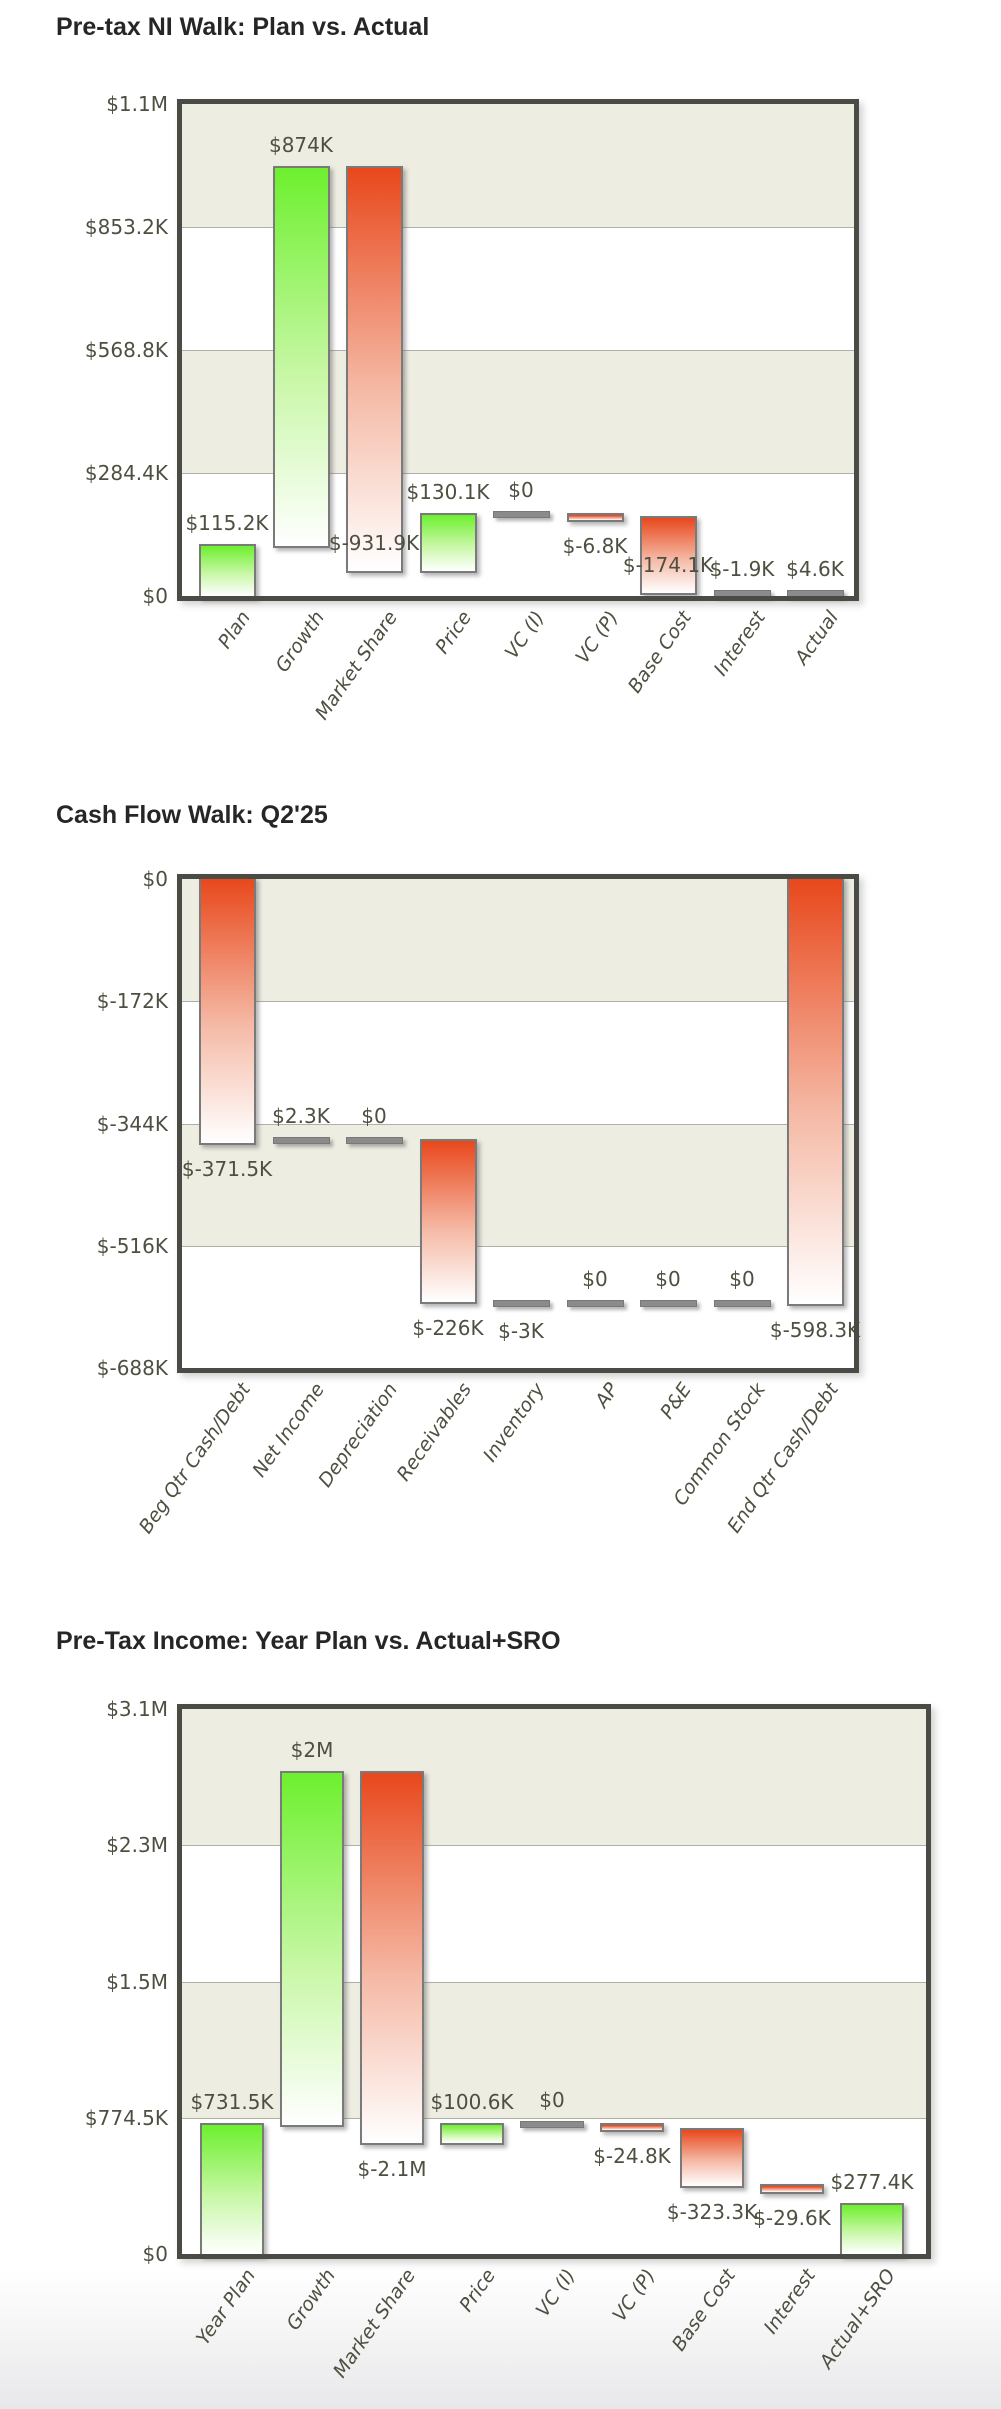  Describe the element at coordinates (472, 2102) in the screenshot. I see `bar-value-label: $100.6K` at that location.